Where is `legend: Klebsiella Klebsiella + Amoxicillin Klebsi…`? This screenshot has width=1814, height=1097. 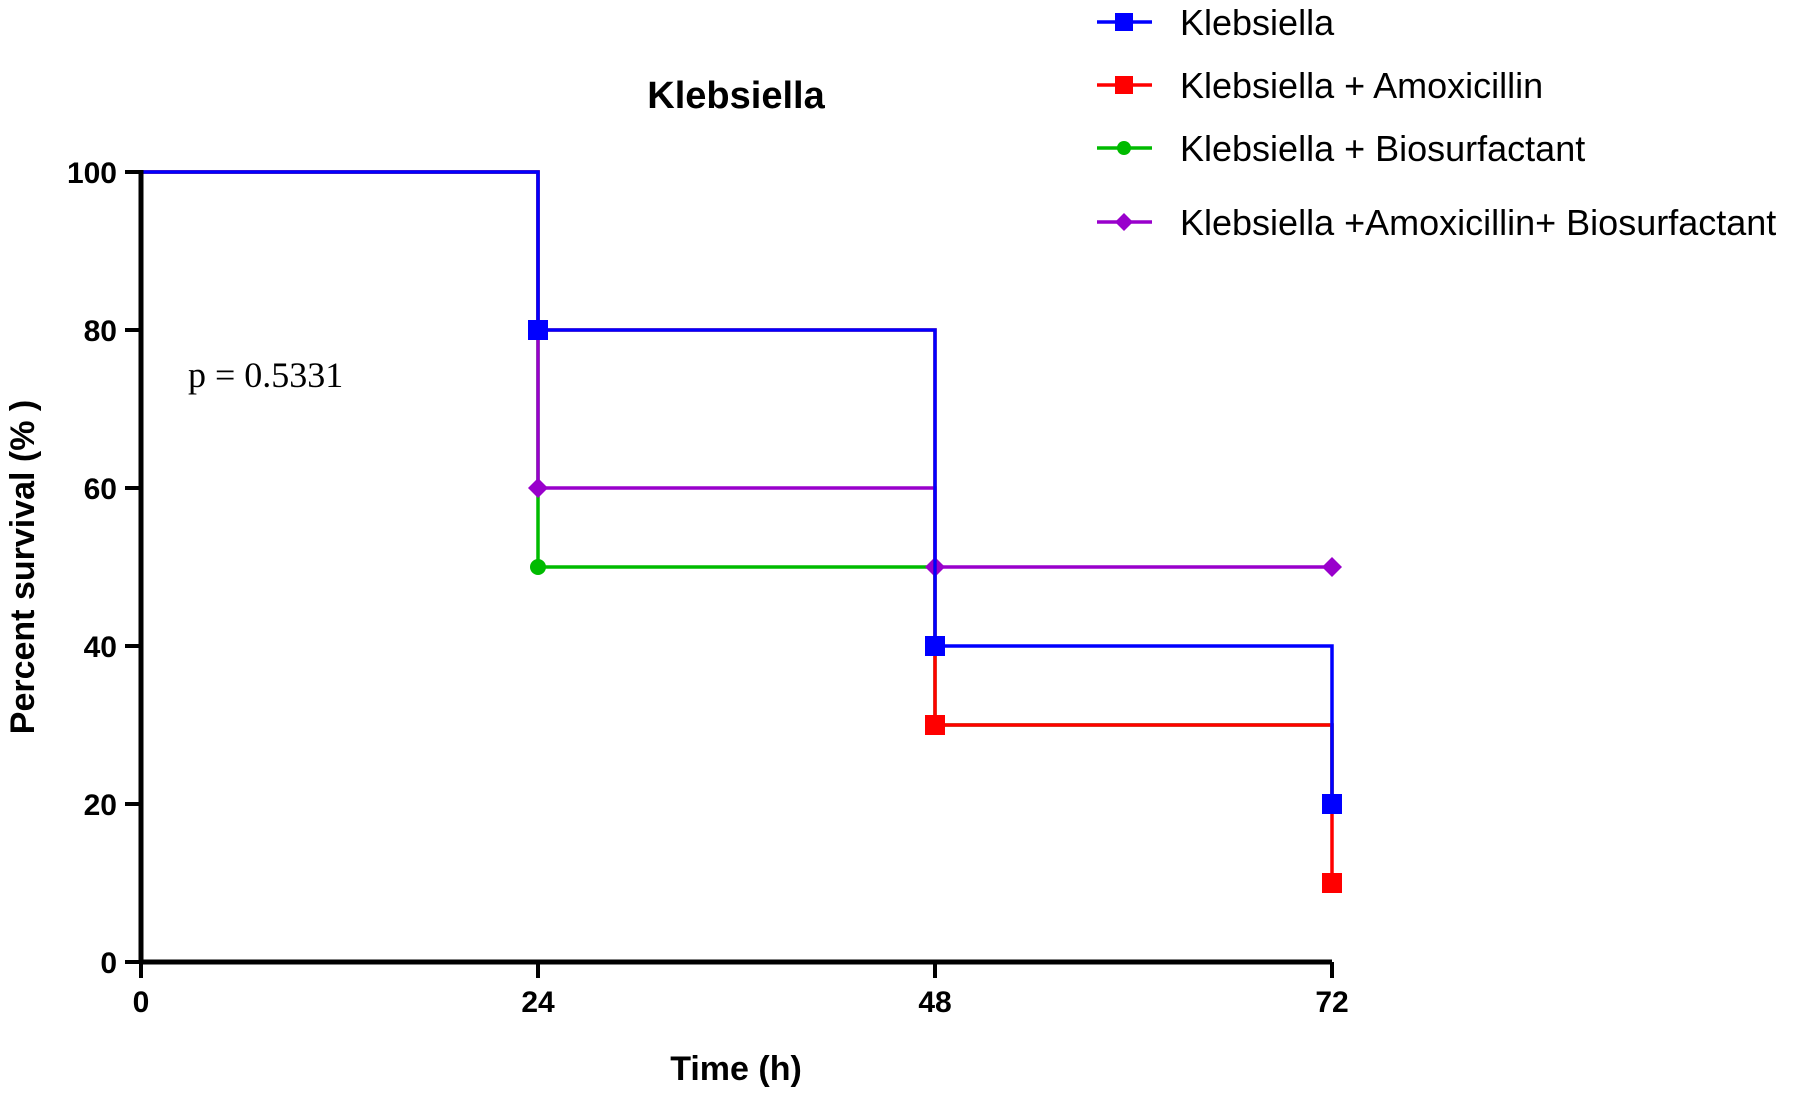 legend: Klebsiella Klebsiella + Amoxicillin Klebsi… is located at coordinates (1436, 122).